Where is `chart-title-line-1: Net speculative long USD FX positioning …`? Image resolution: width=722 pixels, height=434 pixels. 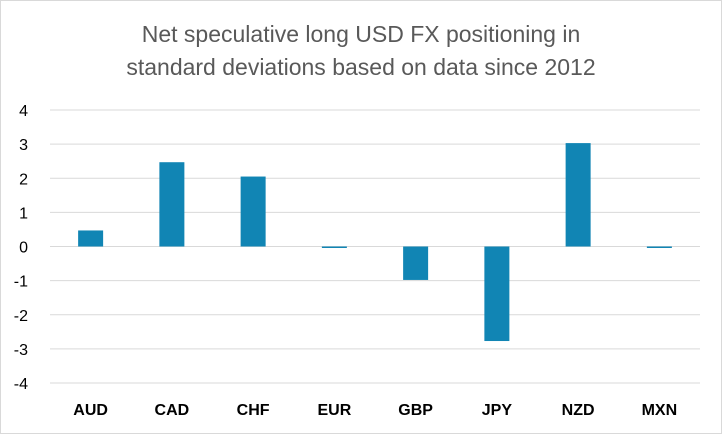 chart-title-line-1: Net speculative long USD FX positioning … is located at coordinates (361, 34).